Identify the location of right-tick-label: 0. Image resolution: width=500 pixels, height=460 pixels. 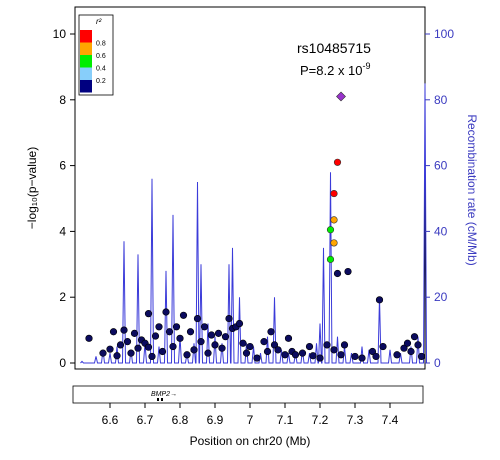
(437, 363).